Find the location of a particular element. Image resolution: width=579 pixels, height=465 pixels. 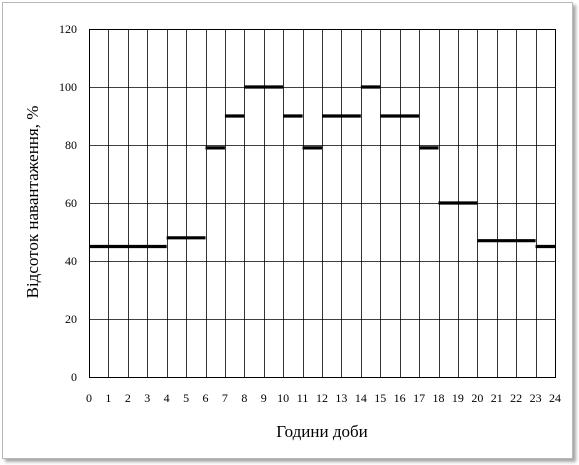

x-tick-label: 6 is located at coordinates (206, 398).